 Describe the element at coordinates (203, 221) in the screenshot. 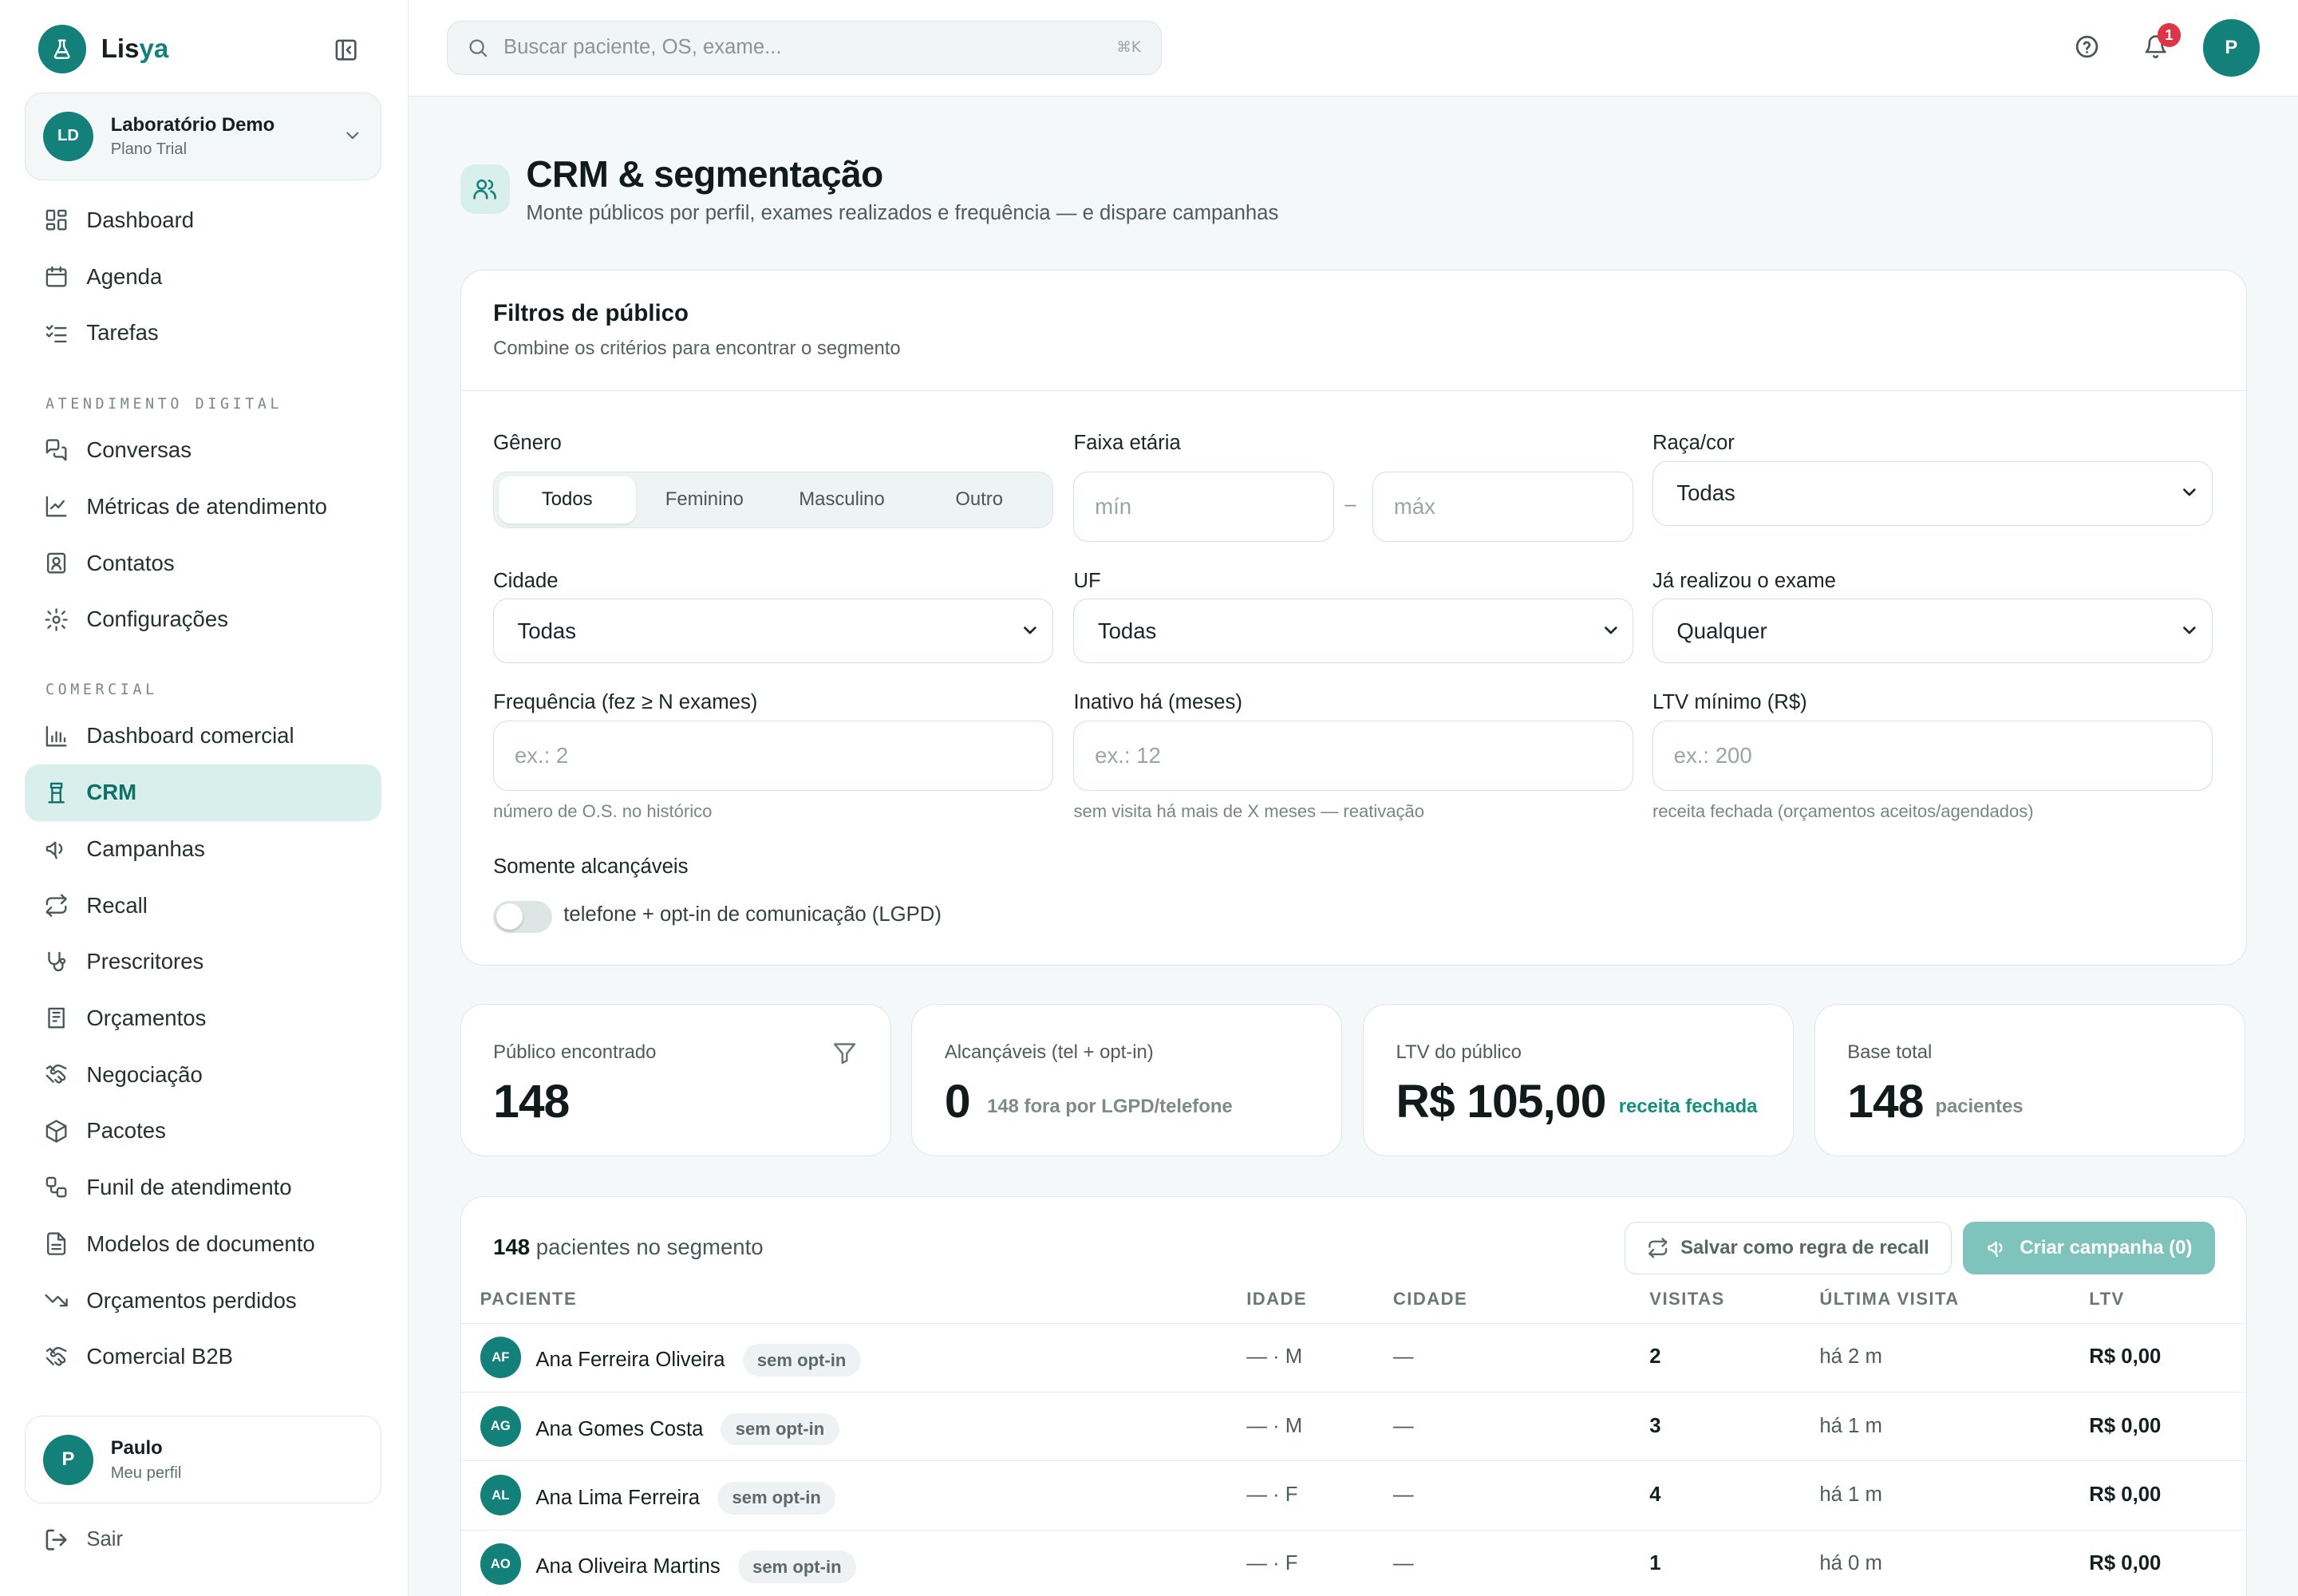

I see `sidebar-item-dashboard: Dashboard` at that location.